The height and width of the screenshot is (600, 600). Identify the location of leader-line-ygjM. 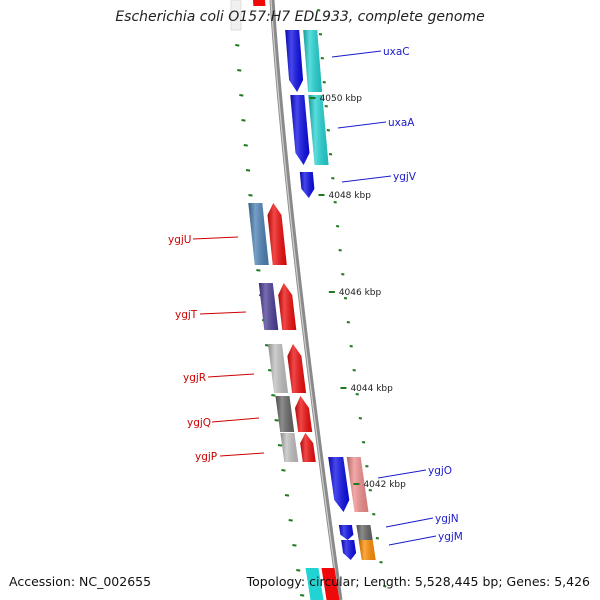
(412, 540).